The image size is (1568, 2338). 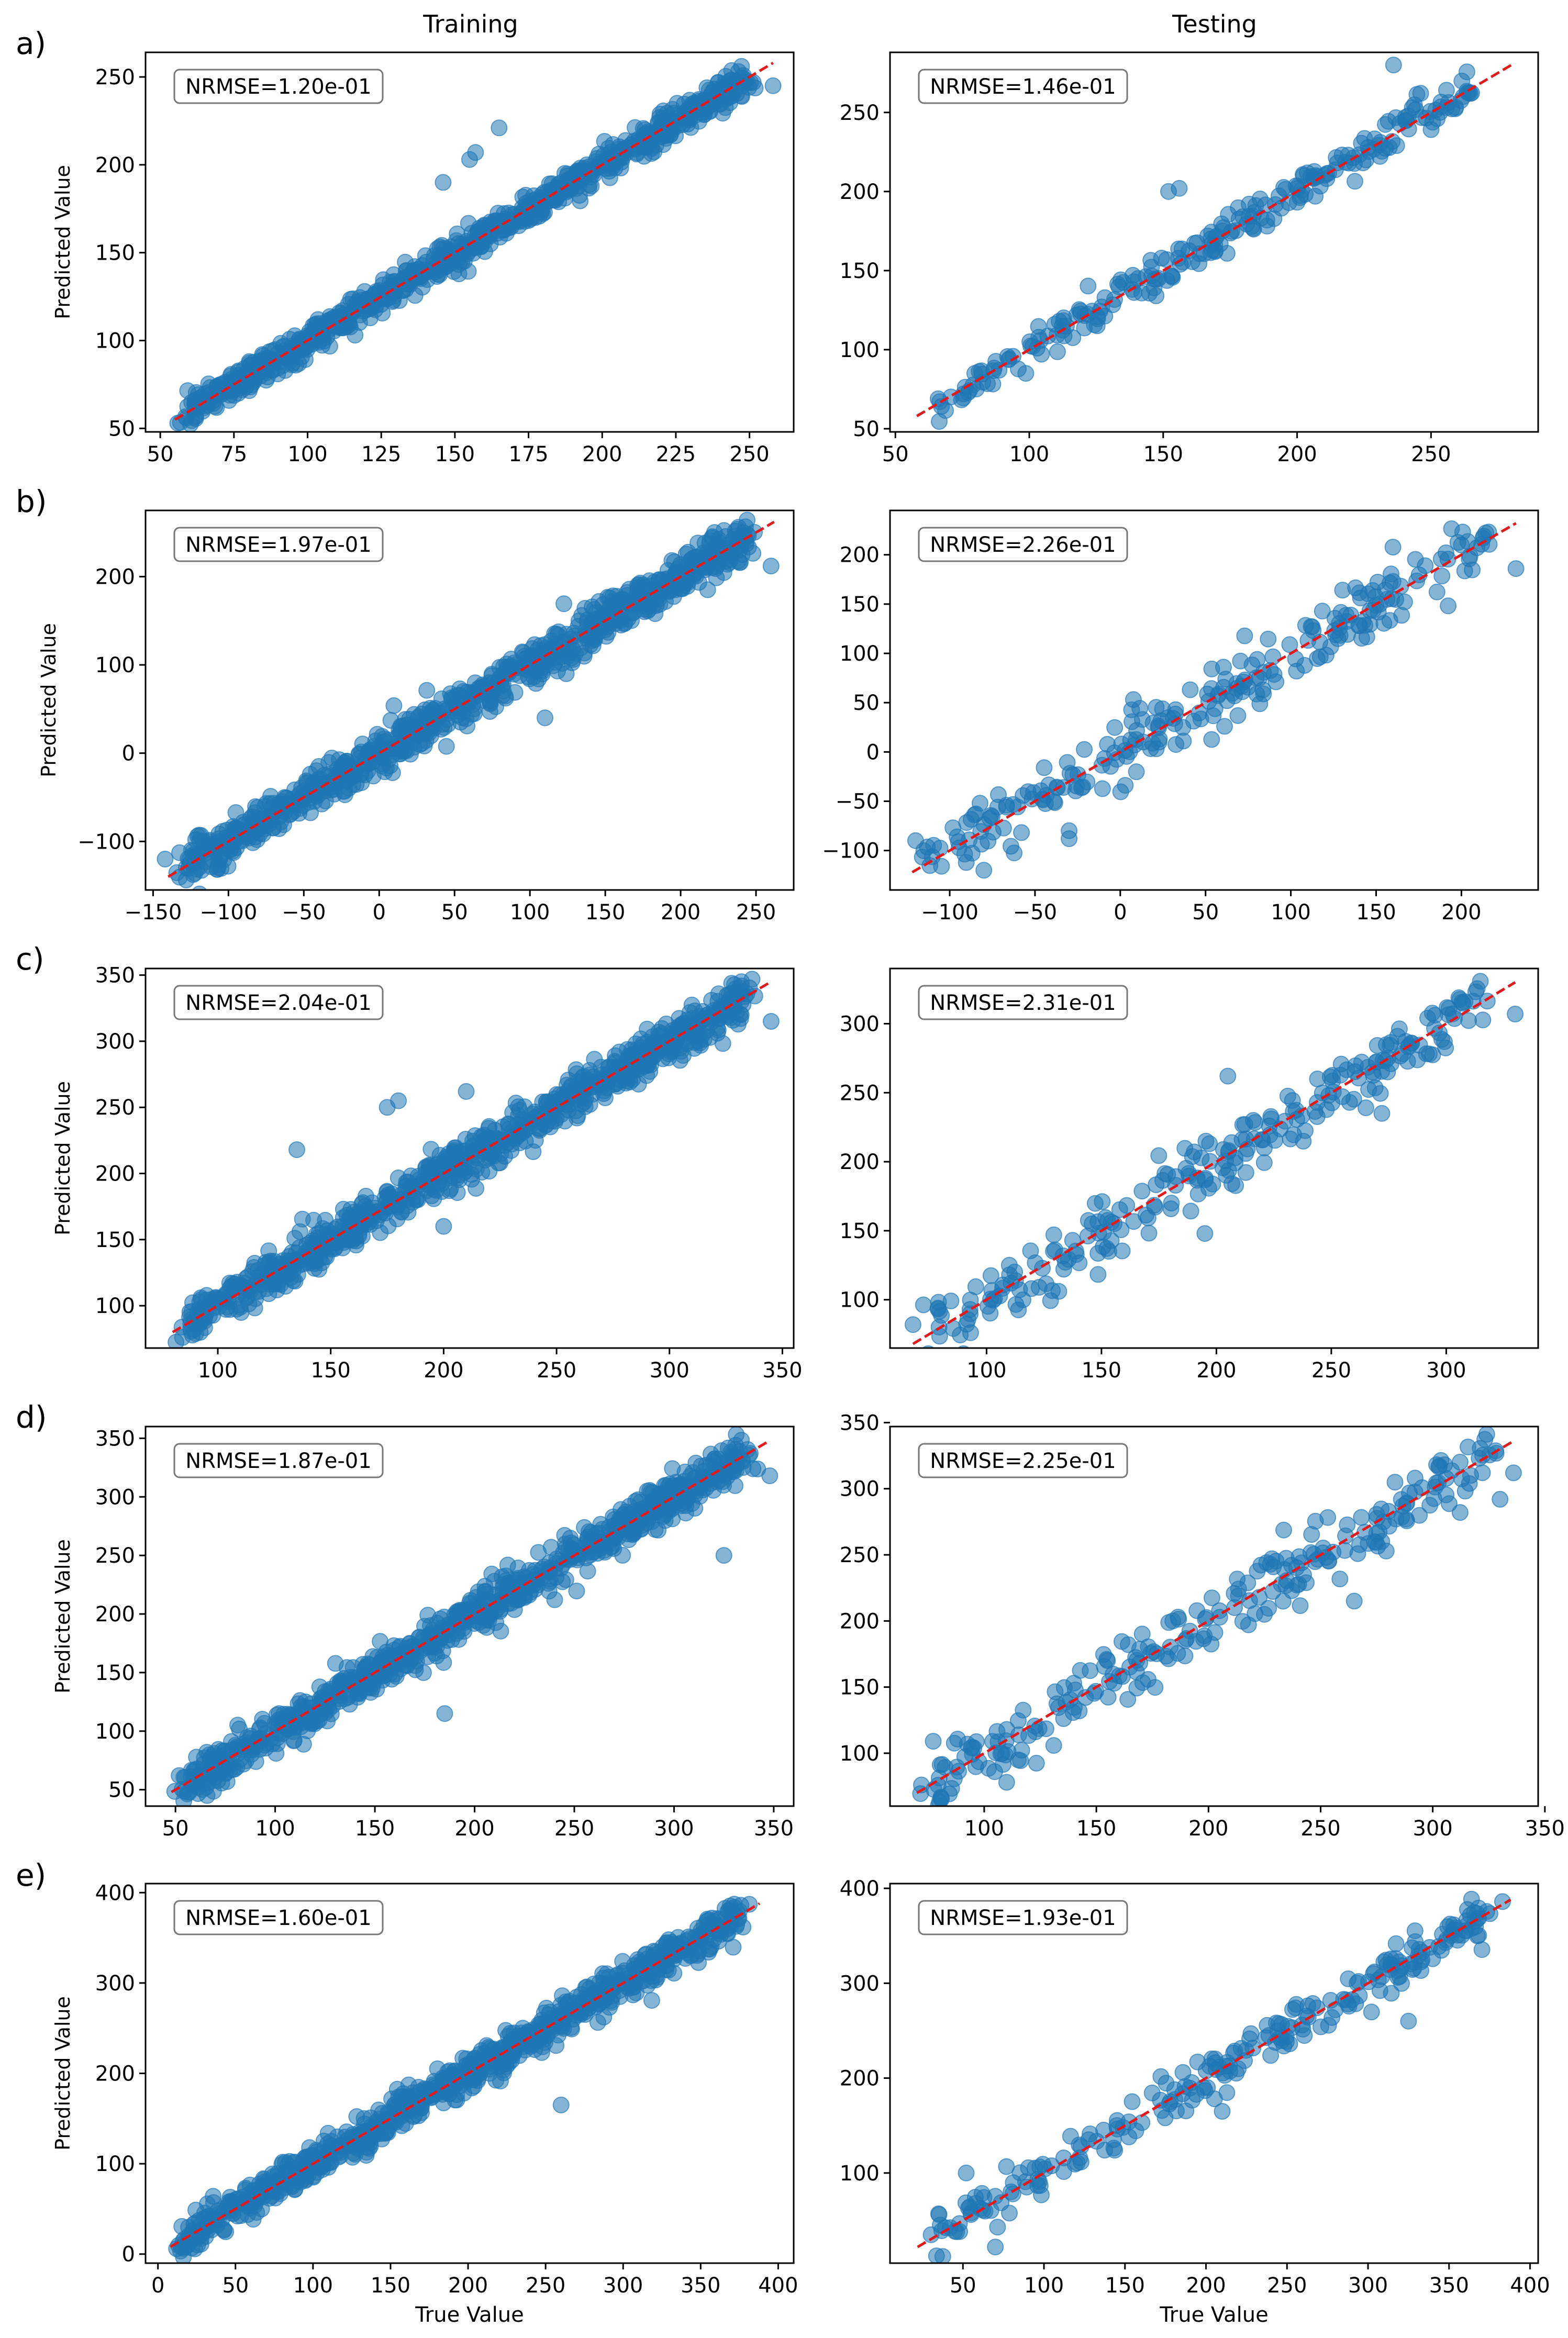 What do you see at coordinates (1023, 1461) in the screenshot?
I see `nrmse-annotation: NRMSE=2.25e-01` at bounding box center [1023, 1461].